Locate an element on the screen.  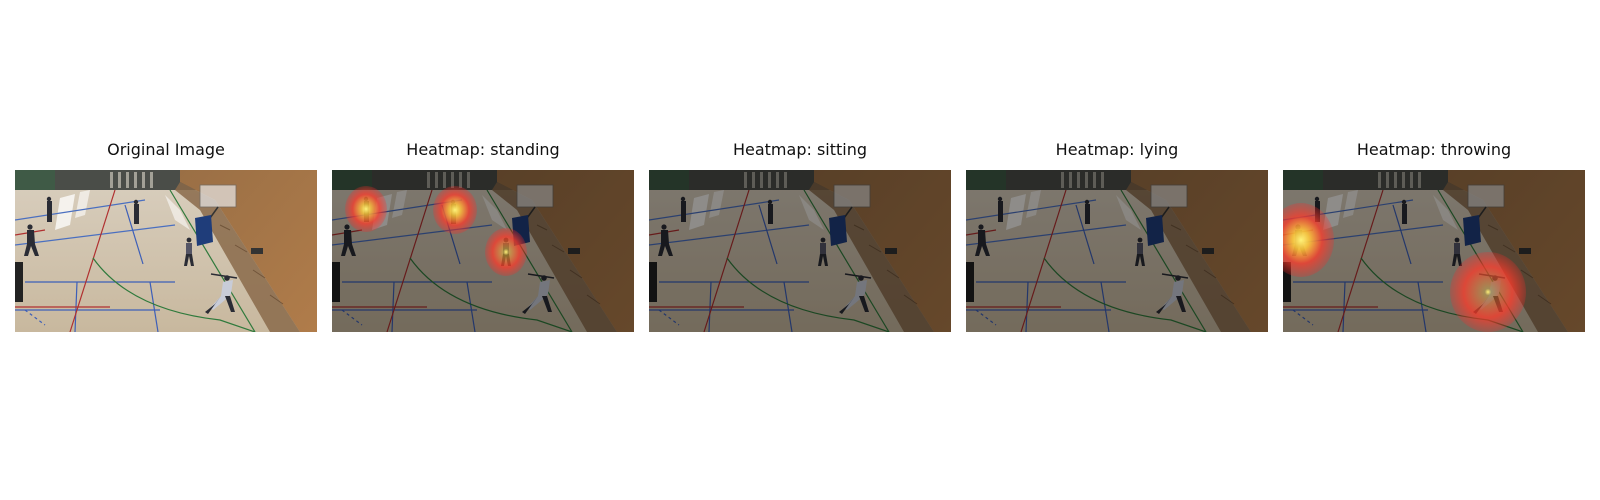
panel-heatmap-sitting: Heatmap: sitting is located at coordinates (800, 235).